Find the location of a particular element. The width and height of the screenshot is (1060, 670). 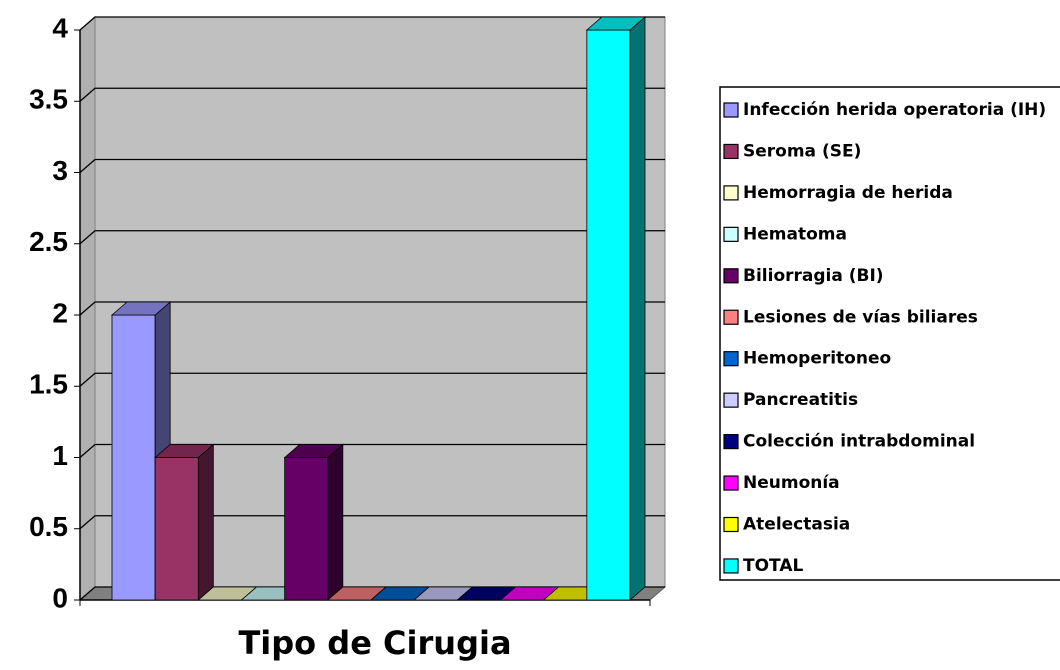

legend-label: Colección intrabdominal is located at coordinates (859, 442).